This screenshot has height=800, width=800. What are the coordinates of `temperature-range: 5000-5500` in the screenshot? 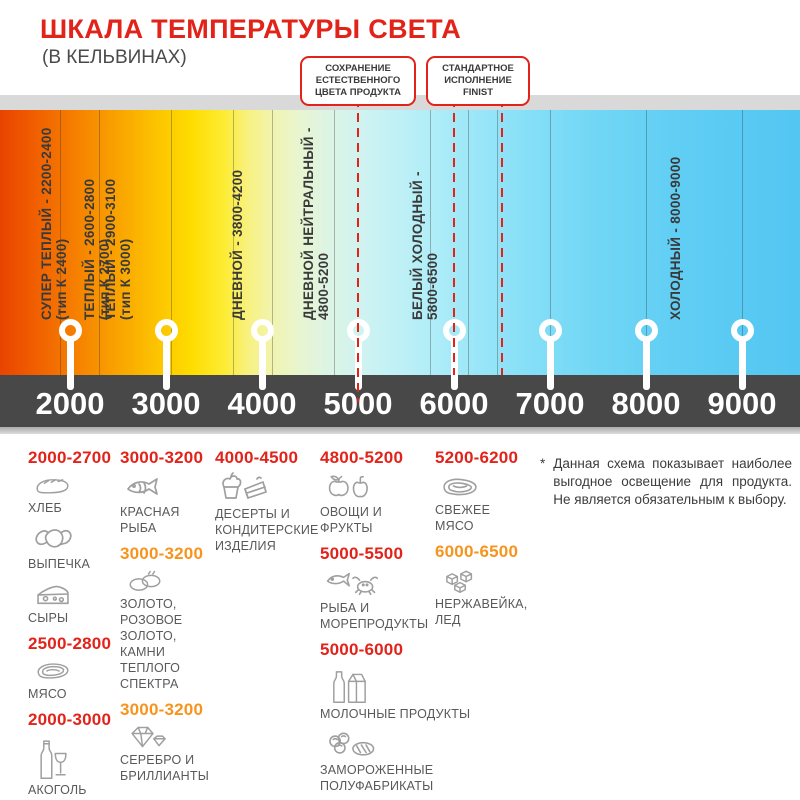 It's located at (362, 553).